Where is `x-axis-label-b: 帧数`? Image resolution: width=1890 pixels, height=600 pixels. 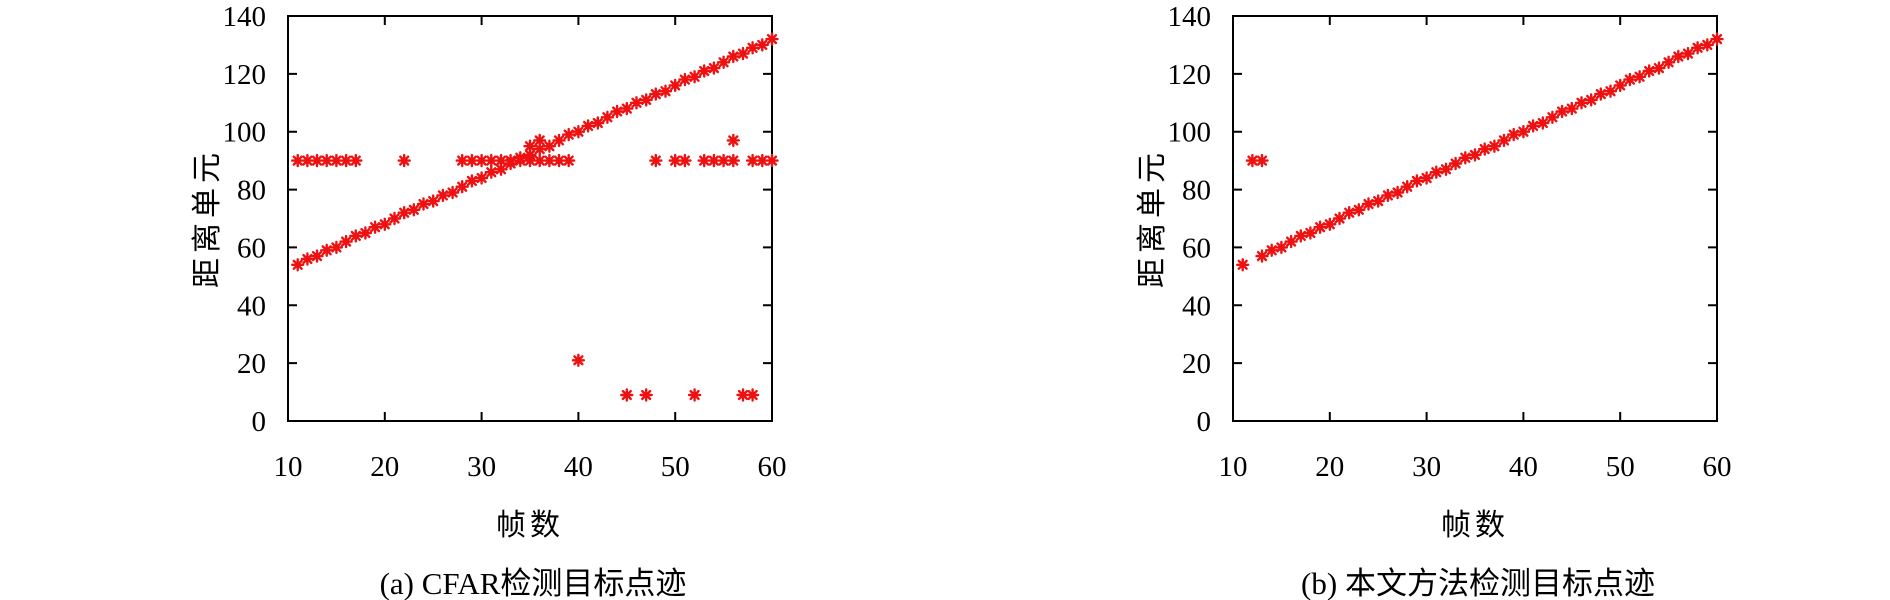
x-axis-label-b: 帧数 is located at coordinates (1475, 525).